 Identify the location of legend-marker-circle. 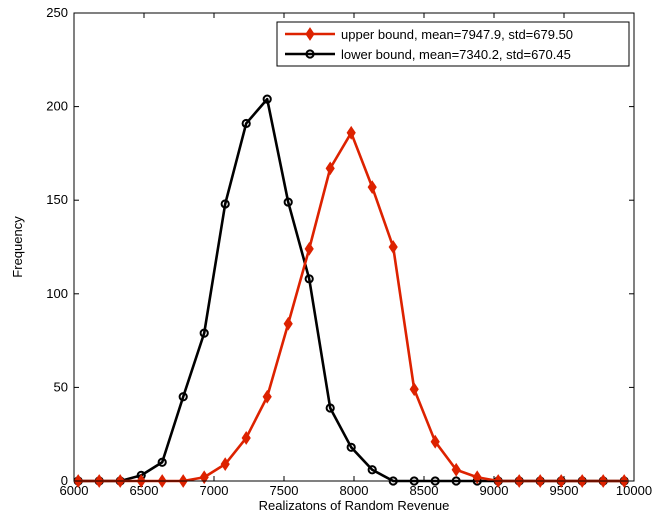
(310, 54).